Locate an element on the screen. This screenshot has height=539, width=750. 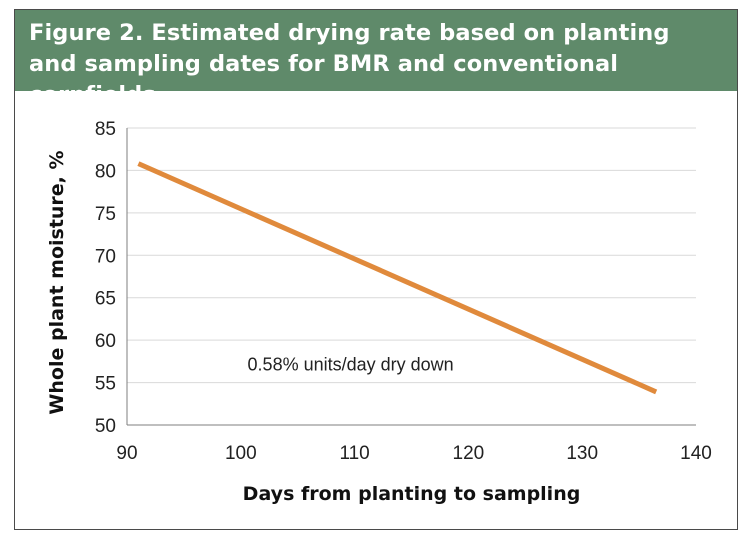
y-tick-label-75: 75 is located at coordinates (105, 214).